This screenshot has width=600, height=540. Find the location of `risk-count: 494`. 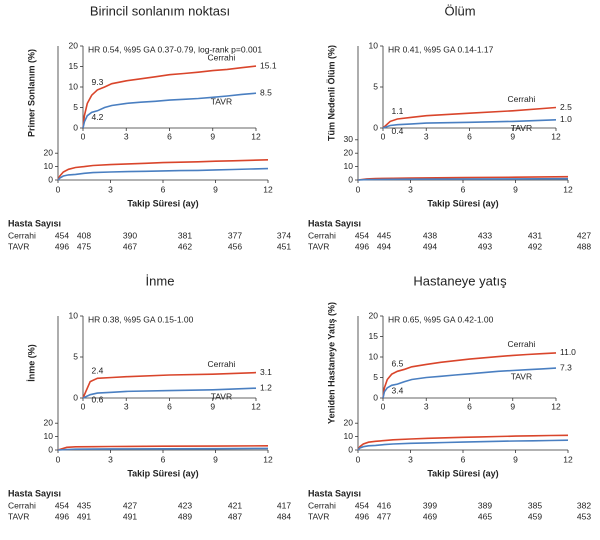

risk-count: 494 is located at coordinates (384, 246).